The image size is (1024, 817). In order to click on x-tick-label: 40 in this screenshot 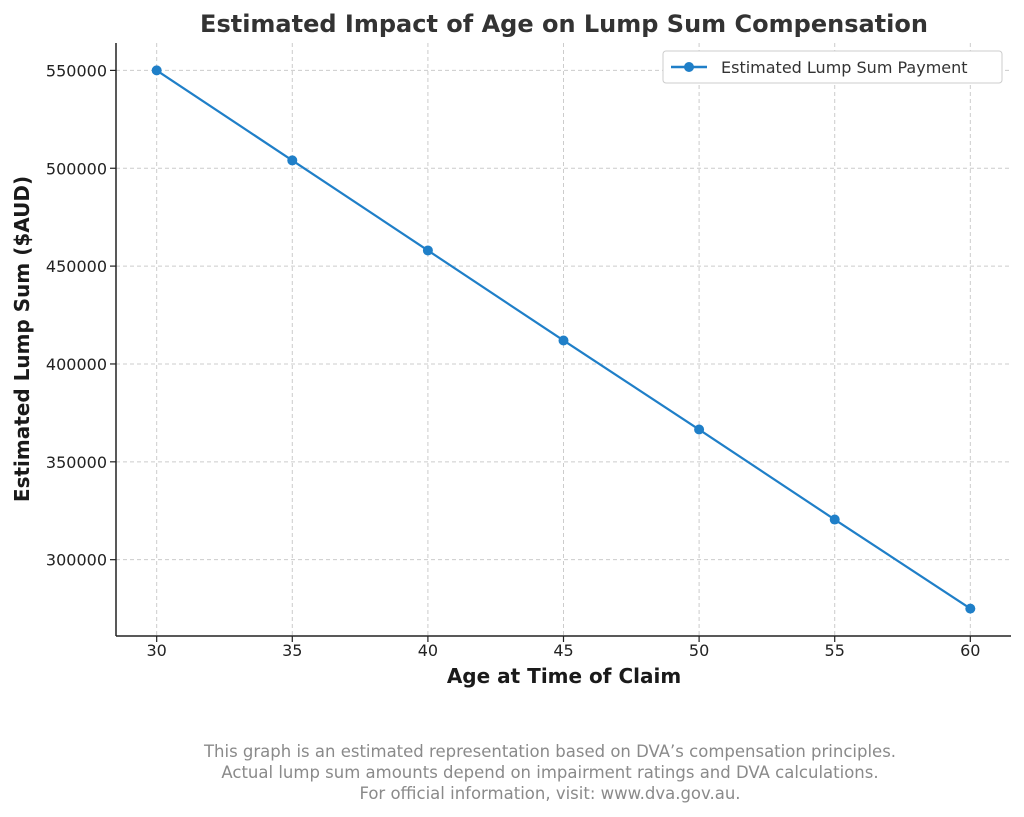, I will do `click(428, 650)`.